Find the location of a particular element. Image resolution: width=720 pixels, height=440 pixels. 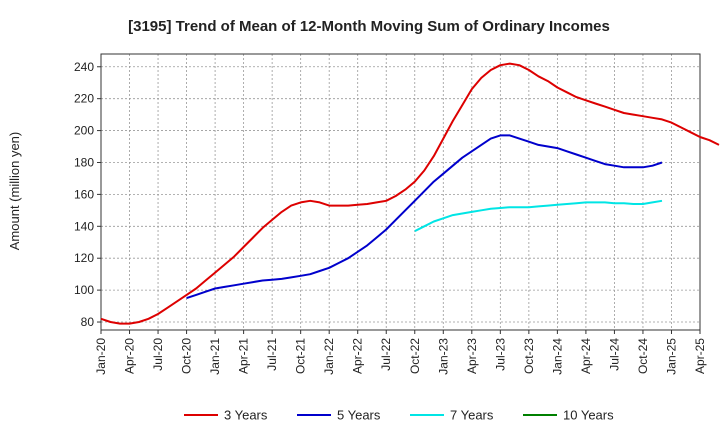

x-tick-label: Jan-20 is located at coordinates (101, 356).